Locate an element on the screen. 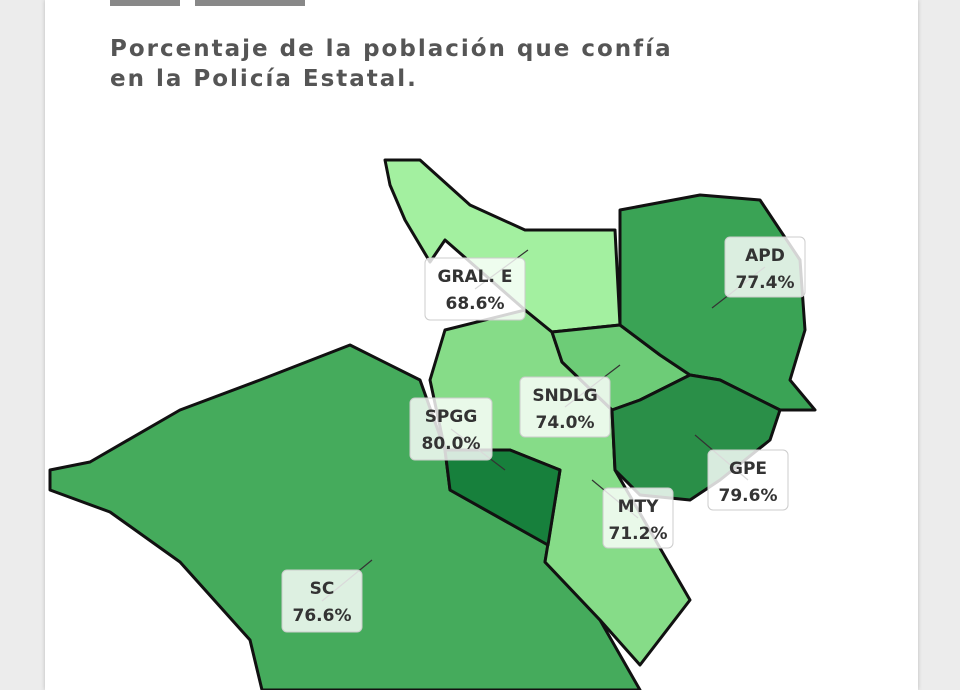 The image size is (960, 690). region-value: 79.6% is located at coordinates (748, 496).